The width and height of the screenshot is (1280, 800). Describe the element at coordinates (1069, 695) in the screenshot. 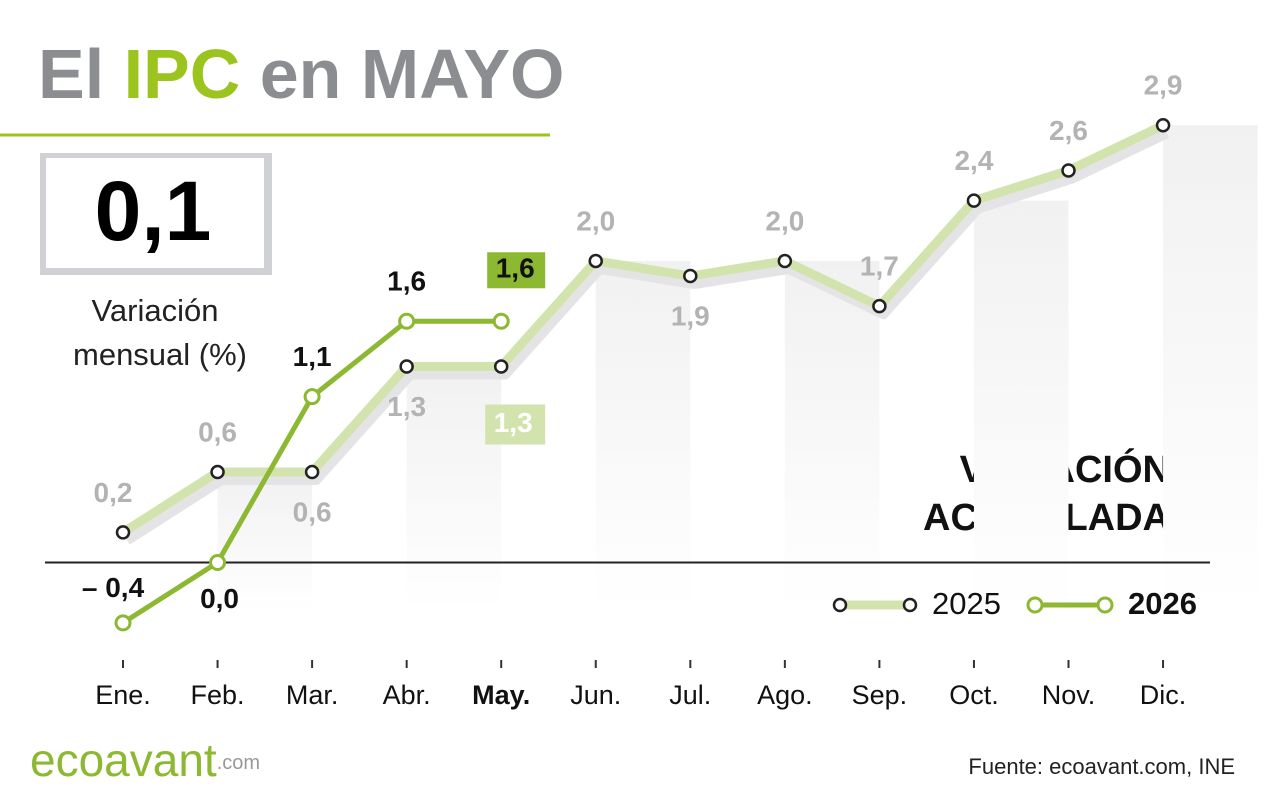

I see `x-tick-label: Nov.` at that location.